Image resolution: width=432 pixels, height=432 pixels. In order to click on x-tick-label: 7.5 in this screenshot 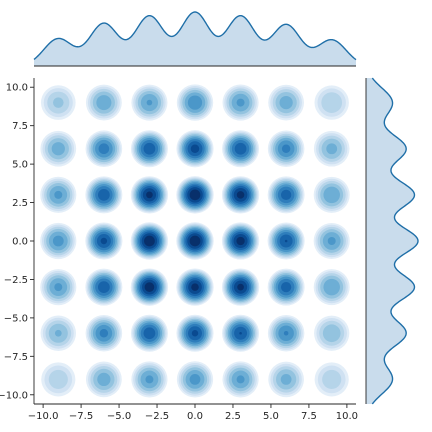, I will do `click(309, 416)`.